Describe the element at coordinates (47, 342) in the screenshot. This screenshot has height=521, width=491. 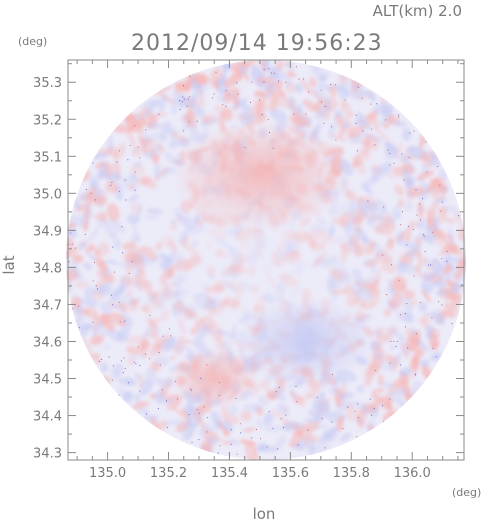
I see `y-tick-label: 34.6` at that location.